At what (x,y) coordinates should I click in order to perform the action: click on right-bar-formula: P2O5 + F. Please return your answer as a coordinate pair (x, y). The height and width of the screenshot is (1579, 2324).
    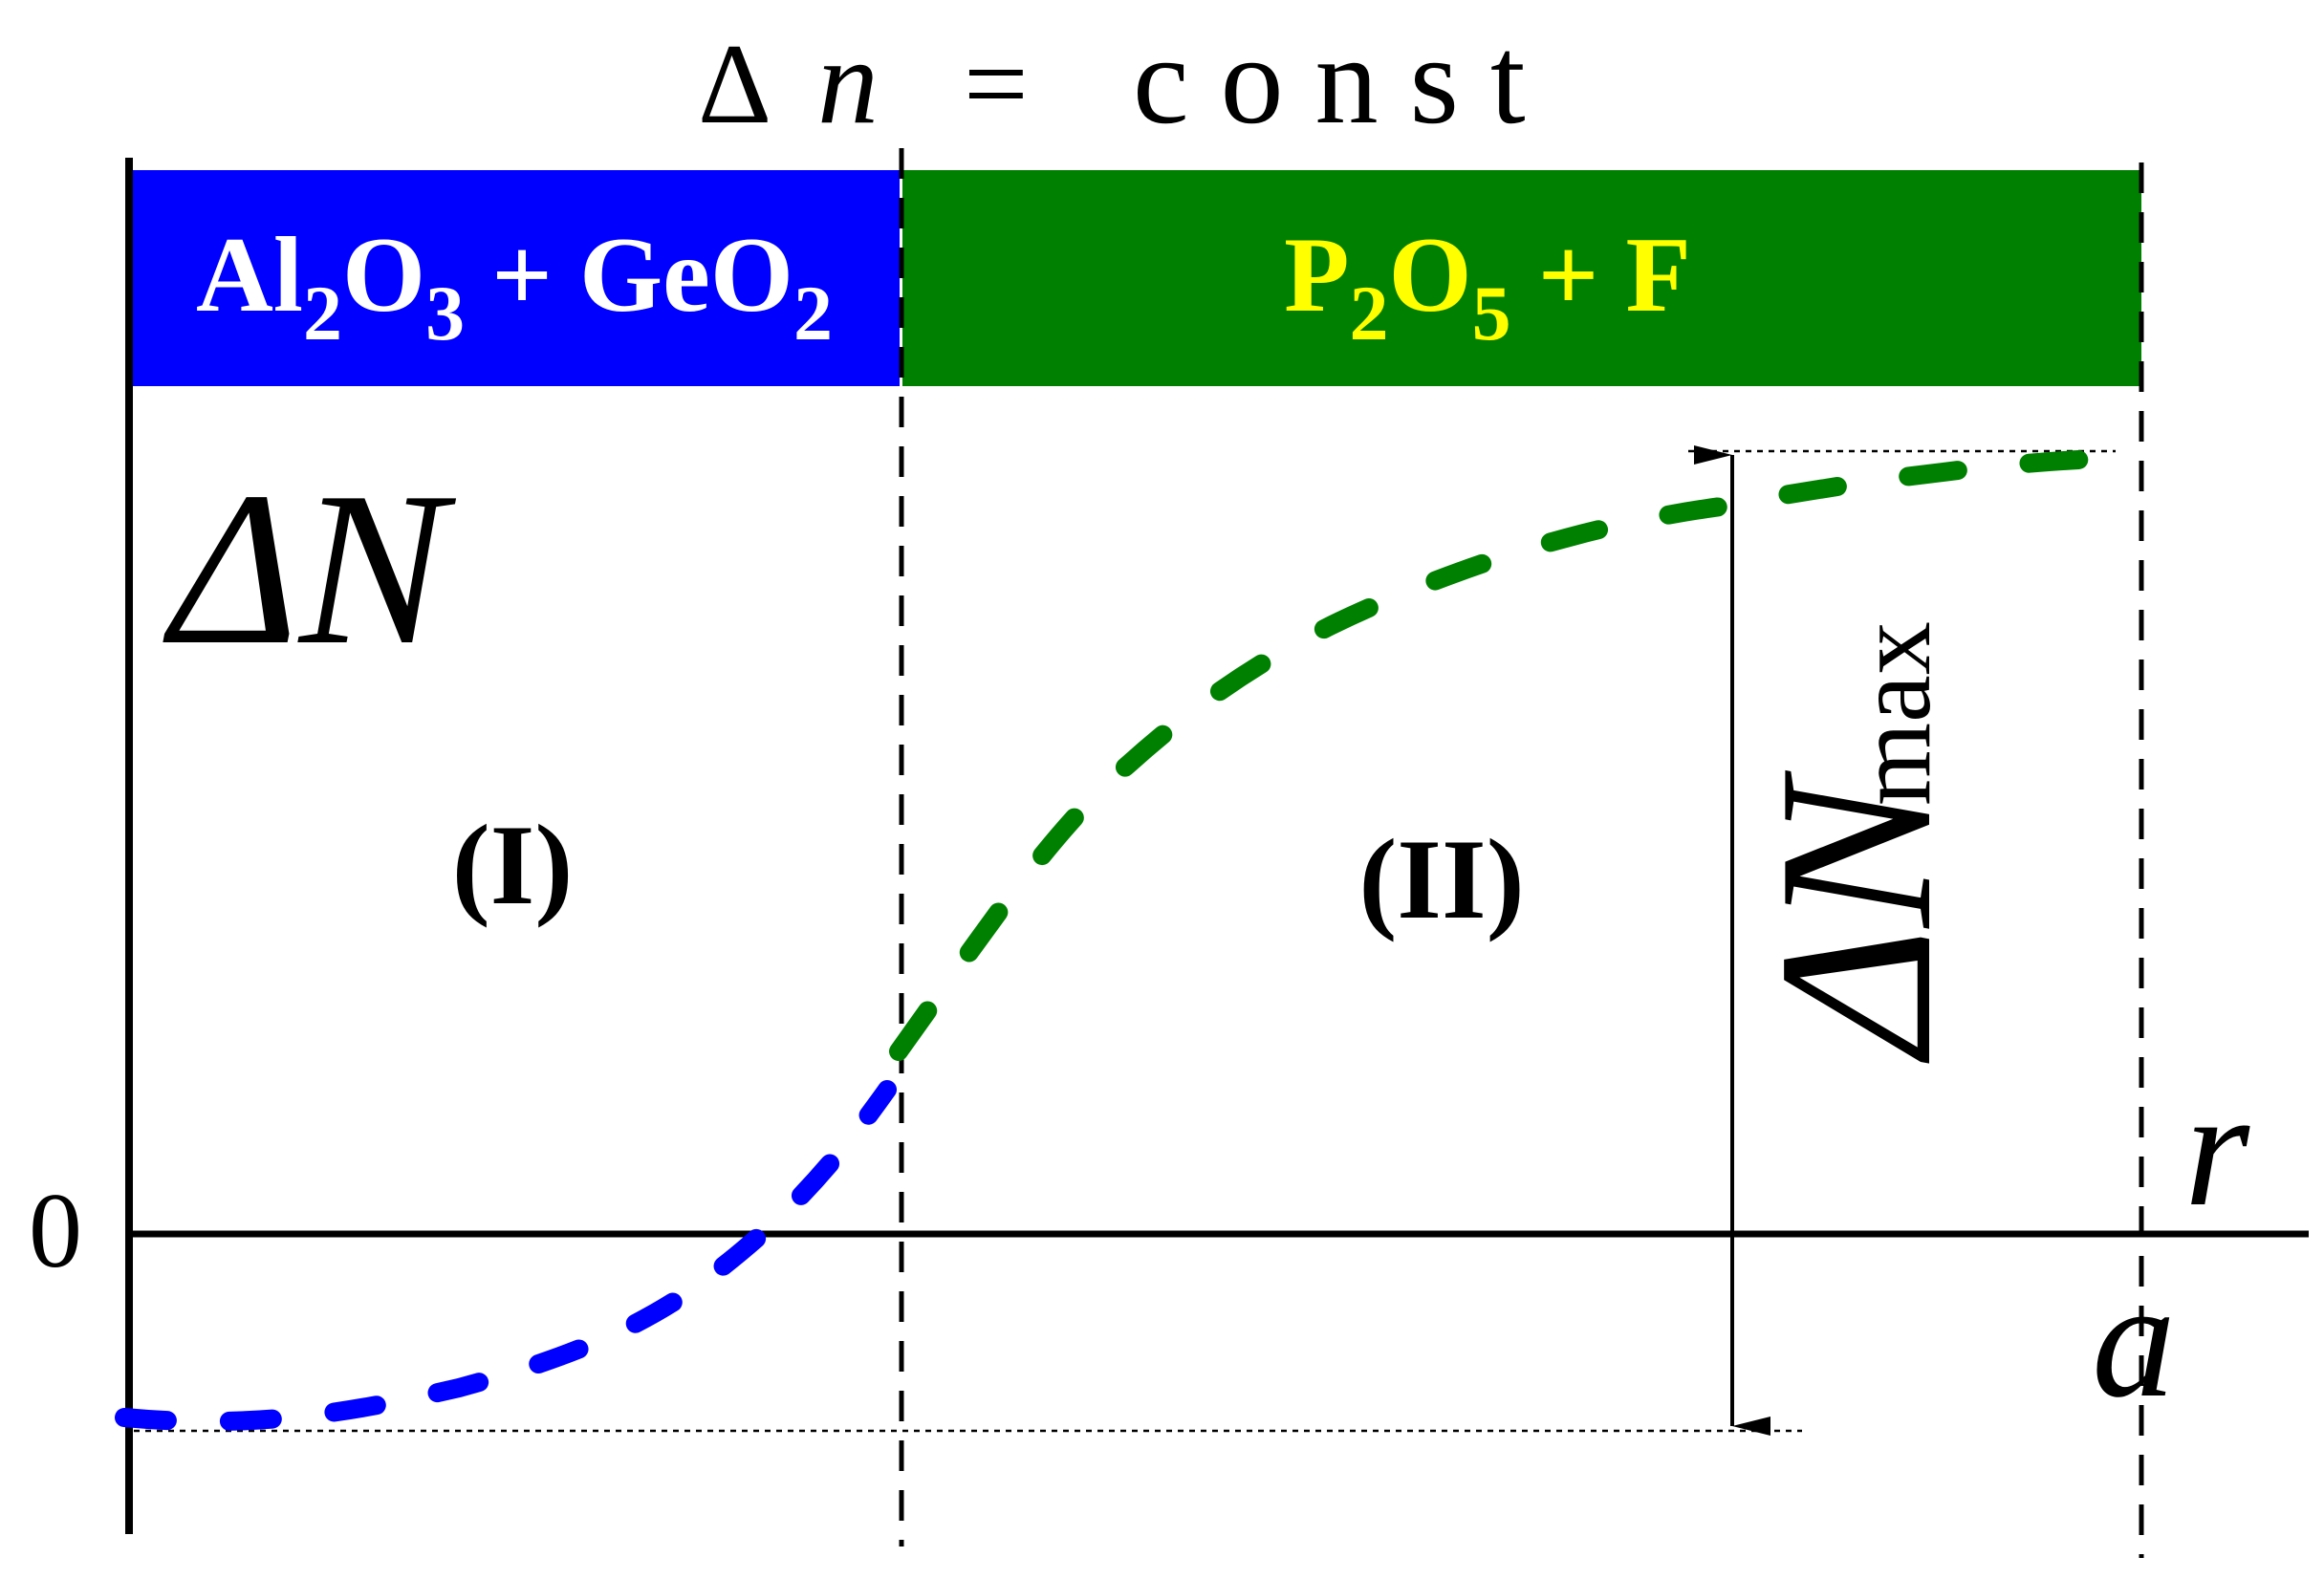
    Looking at the image, I should click on (1487, 286).